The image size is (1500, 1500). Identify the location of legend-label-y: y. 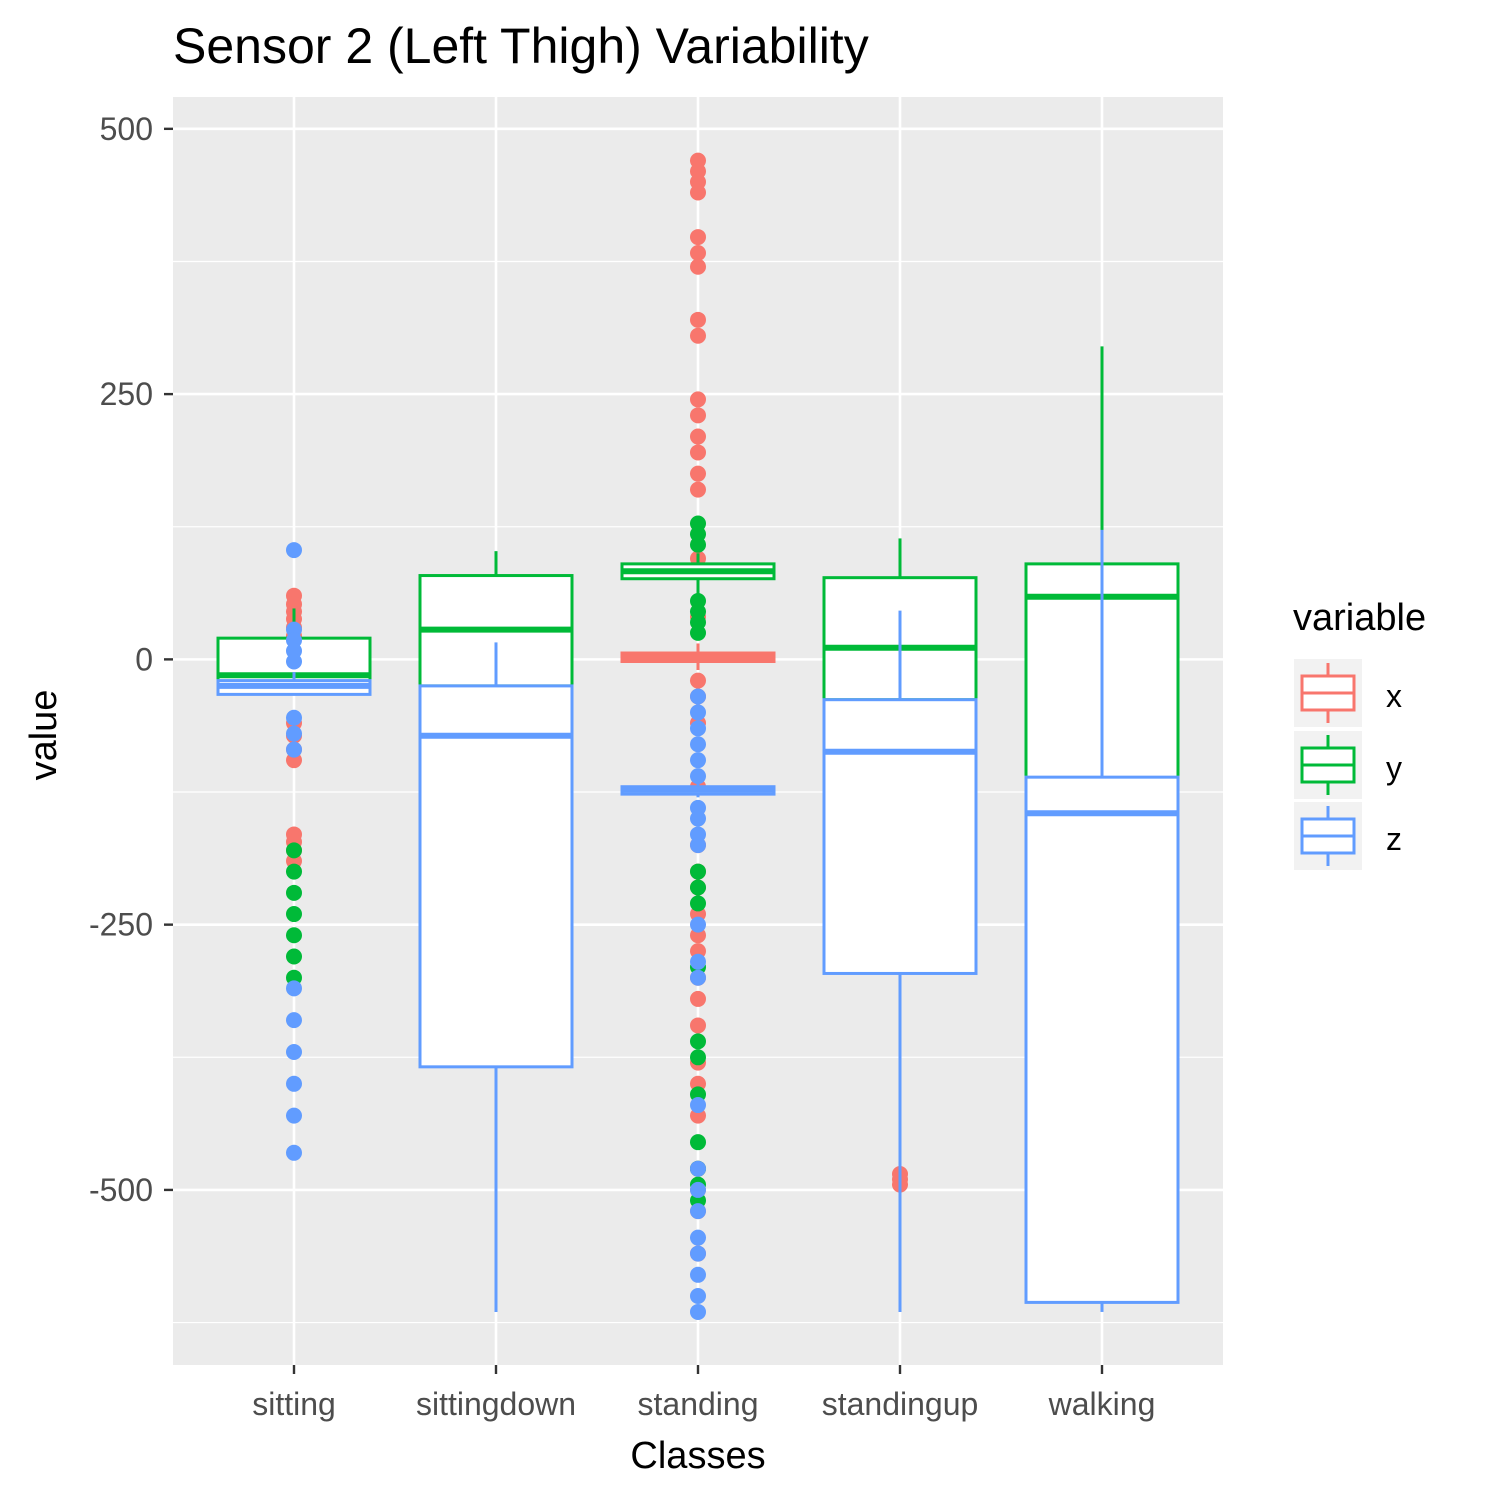
(1394, 768).